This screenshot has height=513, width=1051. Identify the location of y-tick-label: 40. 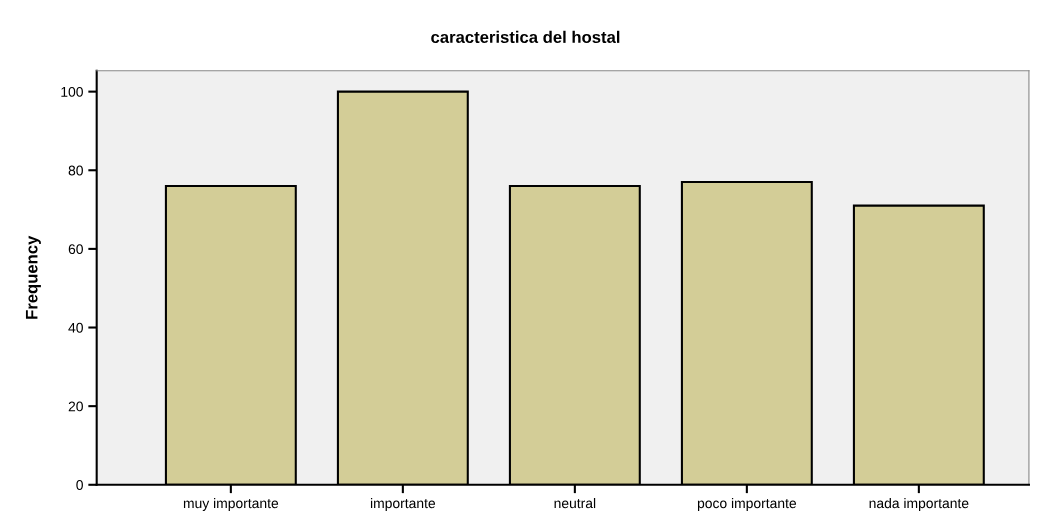
(75, 327).